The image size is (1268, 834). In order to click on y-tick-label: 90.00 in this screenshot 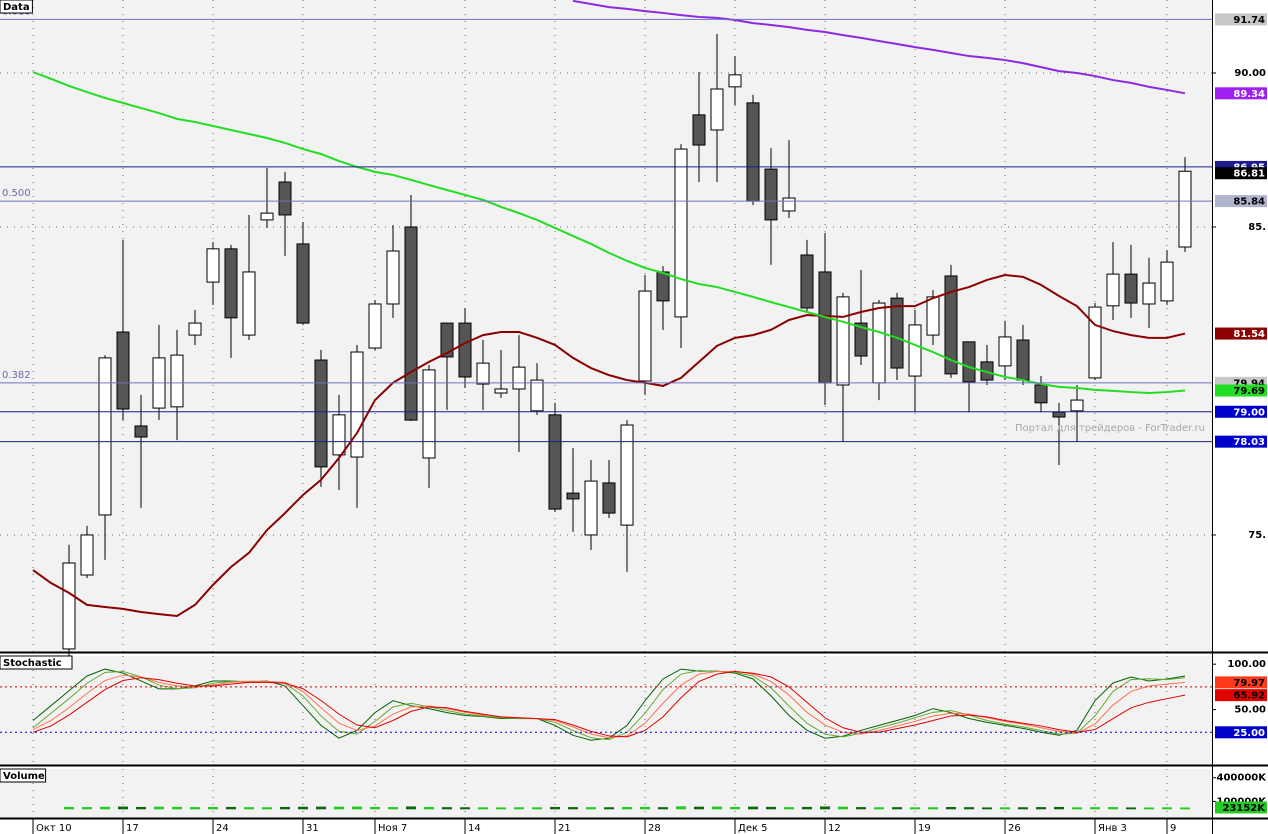, I will do `click(1250, 73)`.